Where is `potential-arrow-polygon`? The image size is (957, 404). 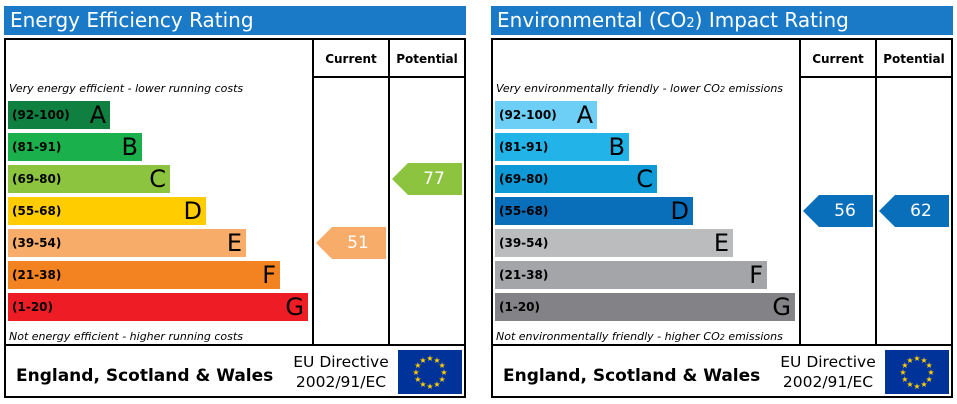 potential-arrow-polygon is located at coordinates (427, 179).